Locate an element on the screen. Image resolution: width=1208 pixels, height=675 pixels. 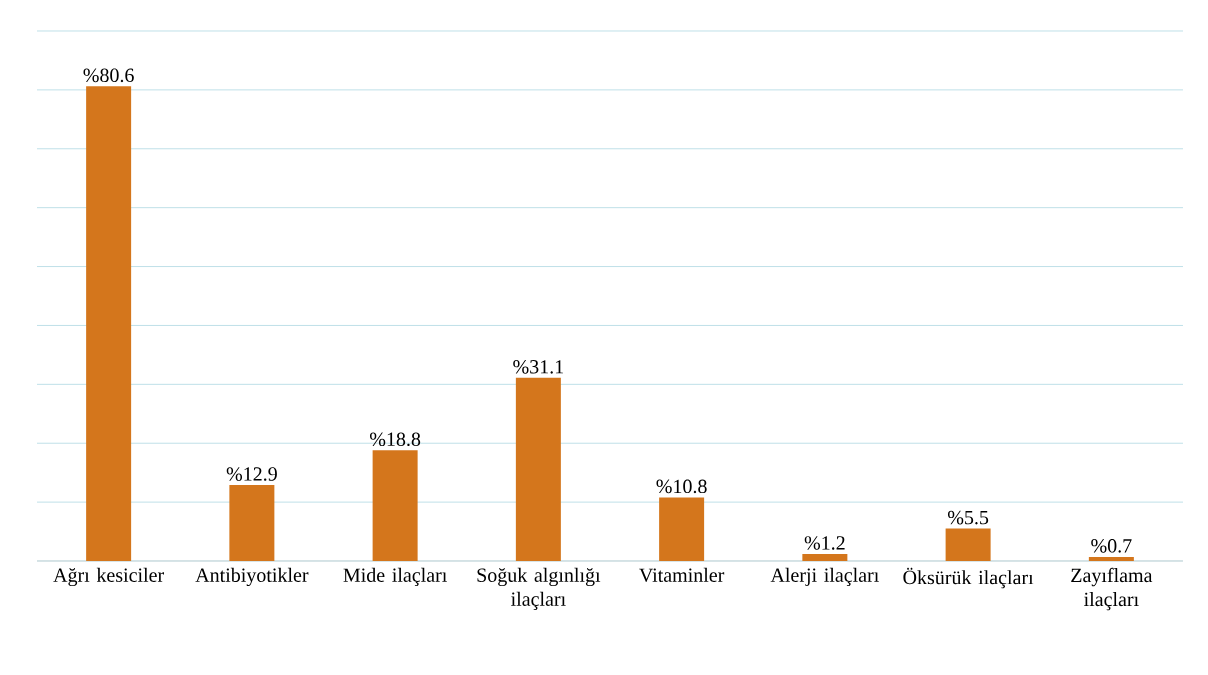
data-label: %18.8 is located at coordinates (395, 439).